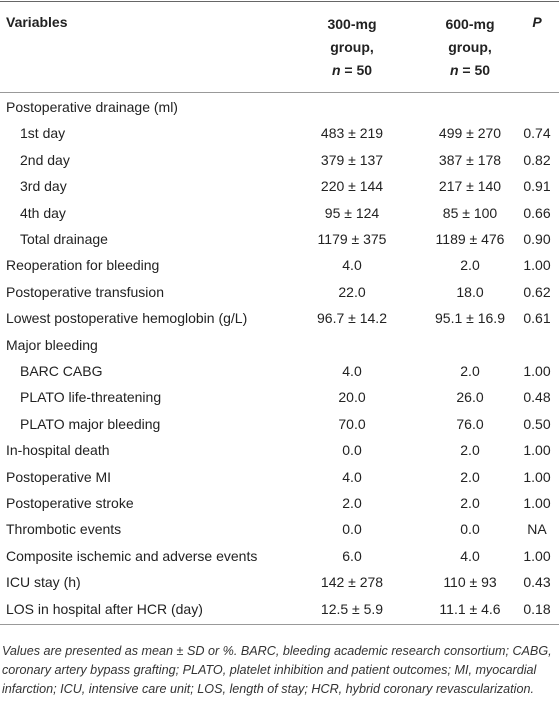 The image size is (559, 722). I want to click on row-label: 1st day, so click(43, 133).